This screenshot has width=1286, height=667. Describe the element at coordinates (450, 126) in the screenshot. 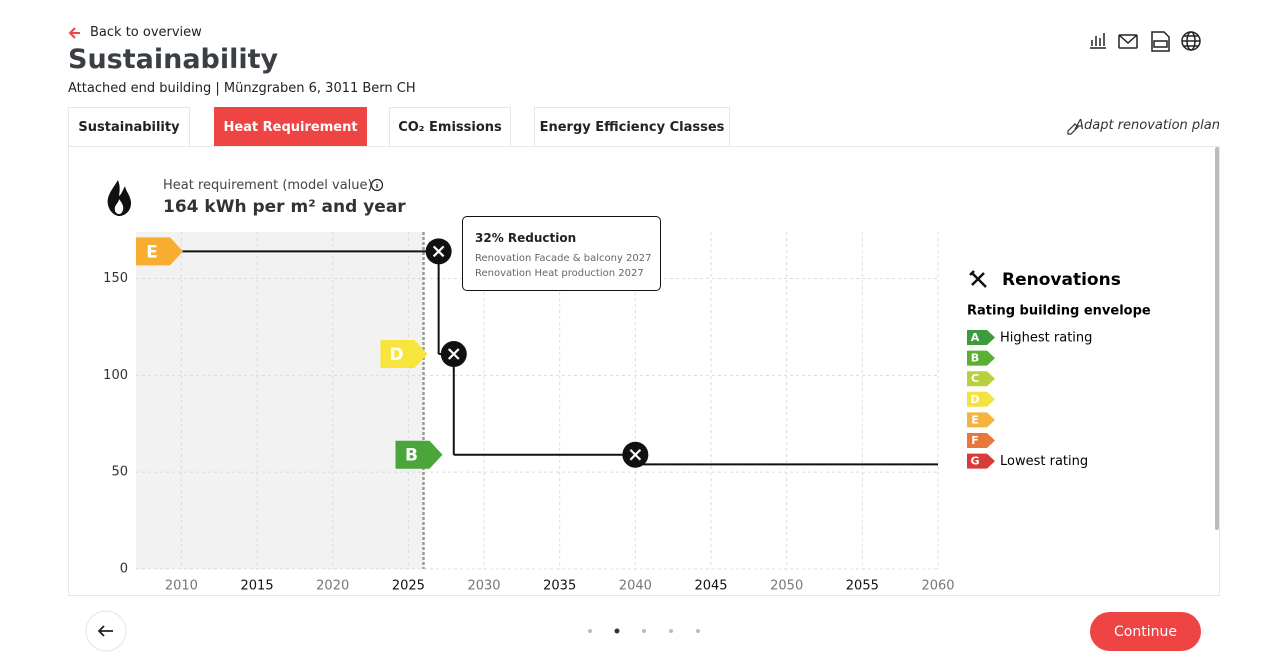

I see `tab: CO₂ Emissions` at that location.